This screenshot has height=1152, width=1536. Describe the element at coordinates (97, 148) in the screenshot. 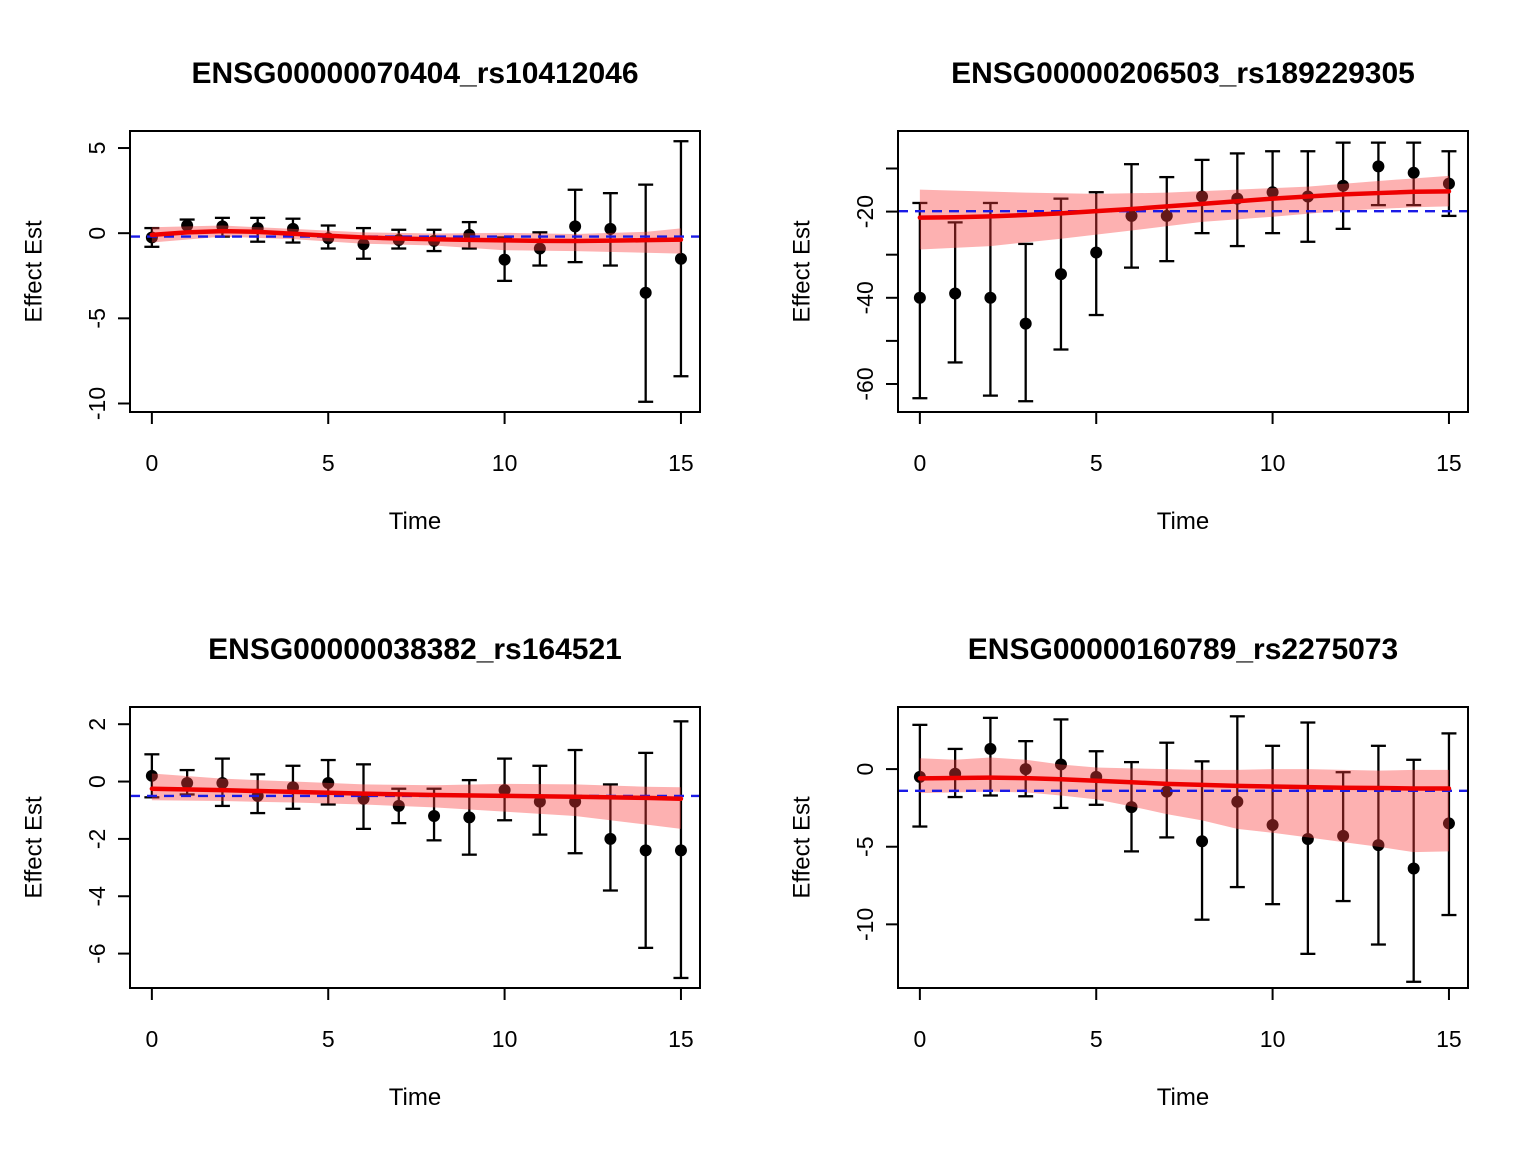

I see `y-tick-label: 5` at that location.